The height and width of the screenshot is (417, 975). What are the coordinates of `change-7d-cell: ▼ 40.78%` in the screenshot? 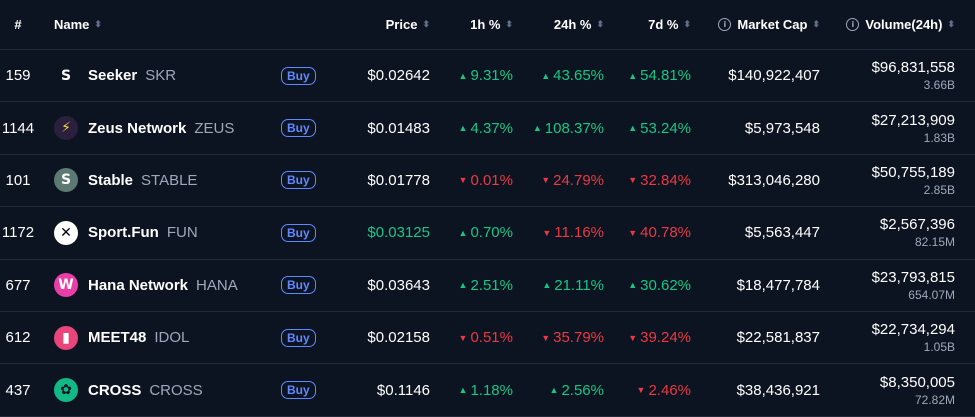 It's located at (650, 232).